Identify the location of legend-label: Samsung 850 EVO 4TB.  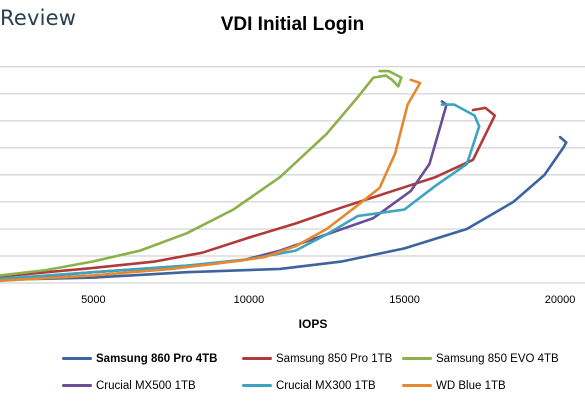
(497, 358).